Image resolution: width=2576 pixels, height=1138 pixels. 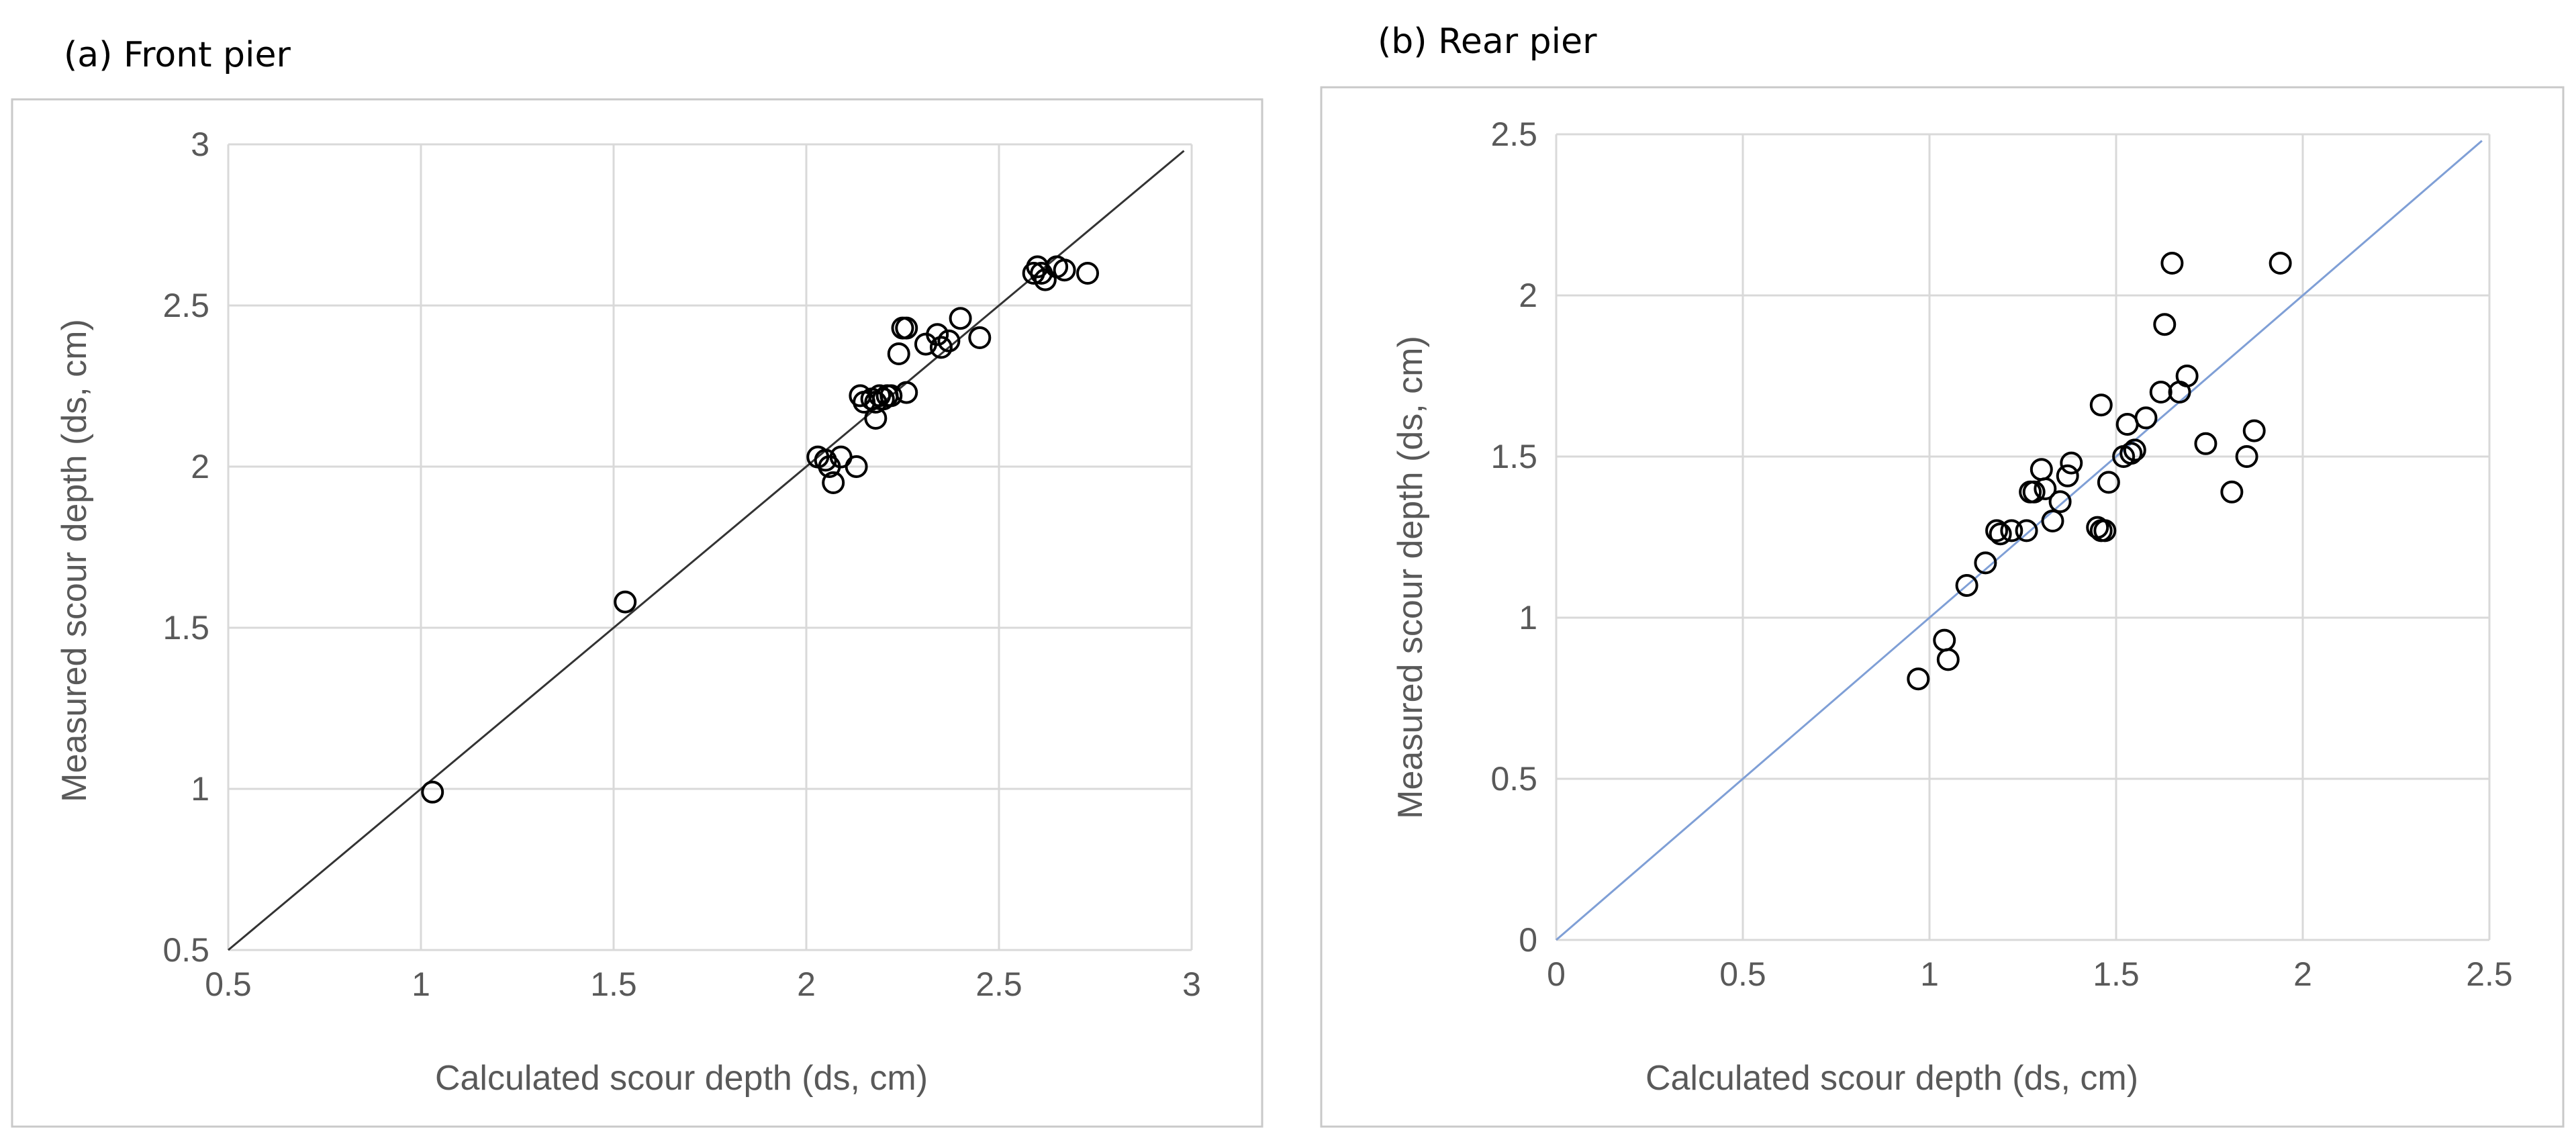 What do you see at coordinates (1556, 974) in the screenshot?
I see `x-tick-label: 0` at bounding box center [1556, 974].